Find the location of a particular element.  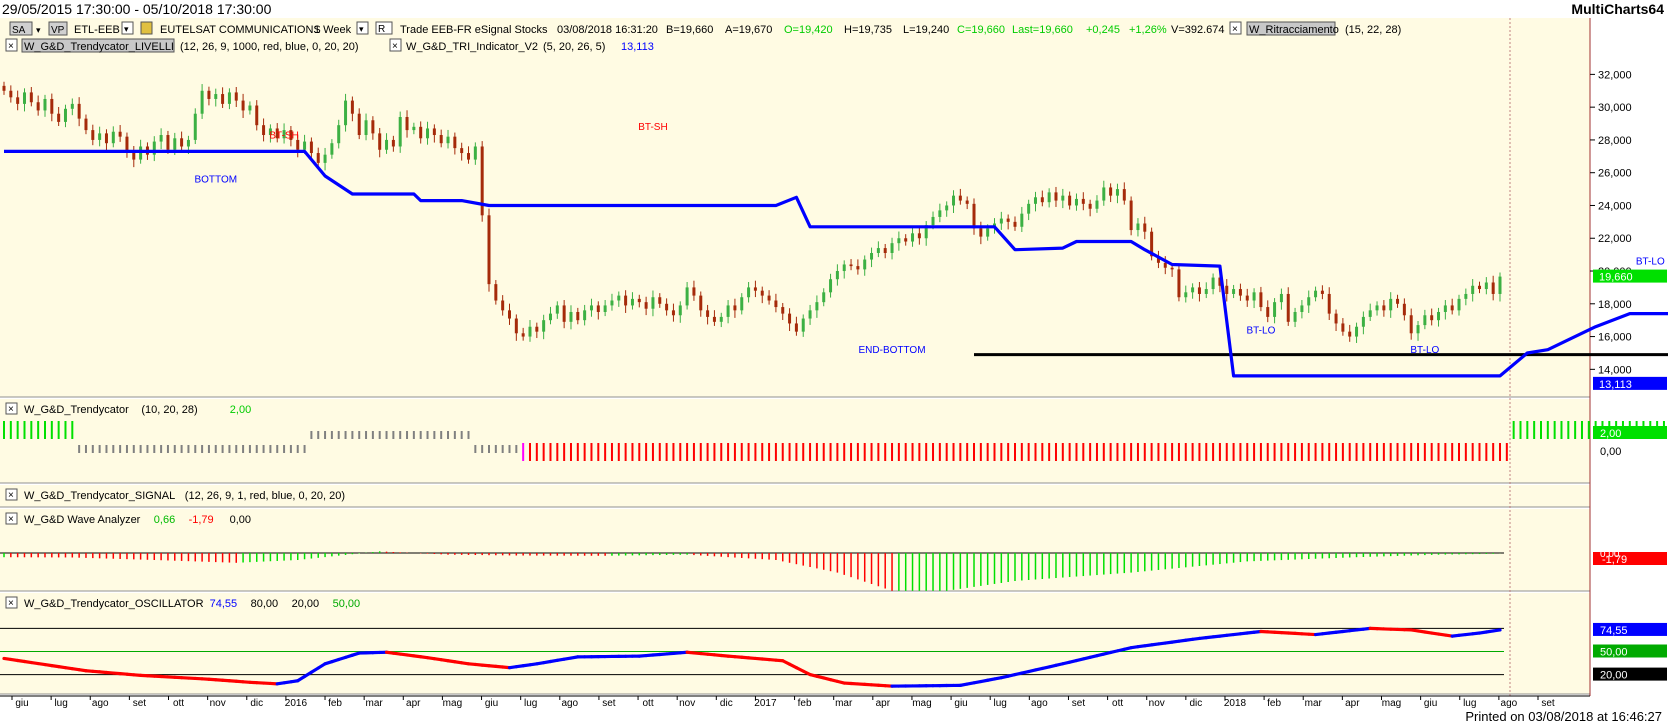

close-tri-button is located at coordinates (395, 45).